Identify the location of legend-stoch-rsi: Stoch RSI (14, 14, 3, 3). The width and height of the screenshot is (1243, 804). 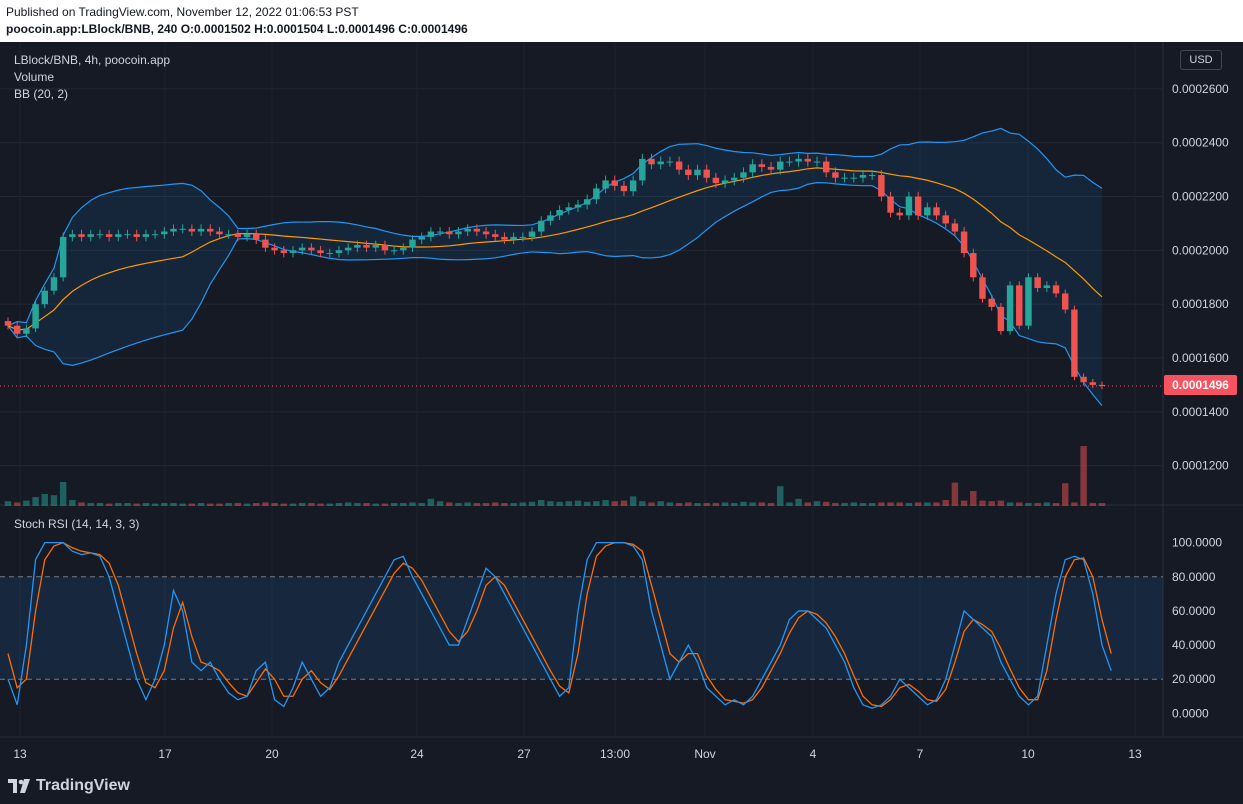
(77, 524).